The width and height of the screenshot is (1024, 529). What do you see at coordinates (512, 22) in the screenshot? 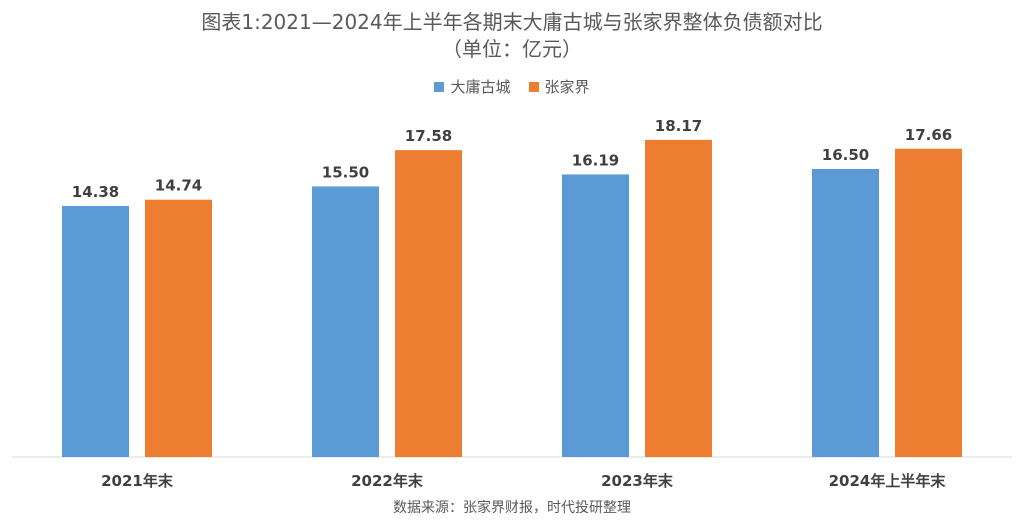
I see `chart-title: 图表1:2021—2024年上半年各期末大庸古城与张家界整体负债额对比` at bounding box center [512, 22].